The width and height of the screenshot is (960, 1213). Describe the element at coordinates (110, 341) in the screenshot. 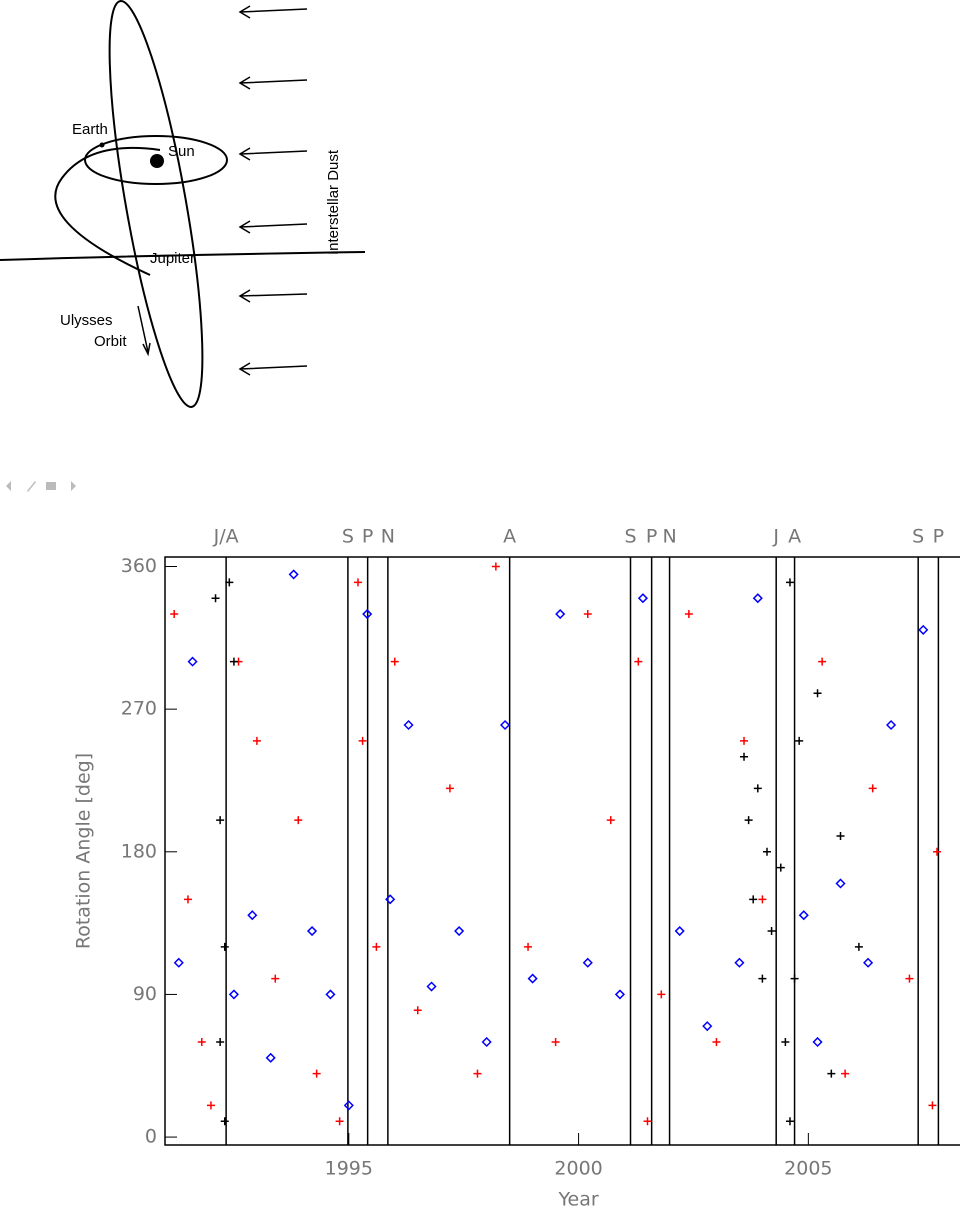

I see `orbit-label: Orbit` at that location.